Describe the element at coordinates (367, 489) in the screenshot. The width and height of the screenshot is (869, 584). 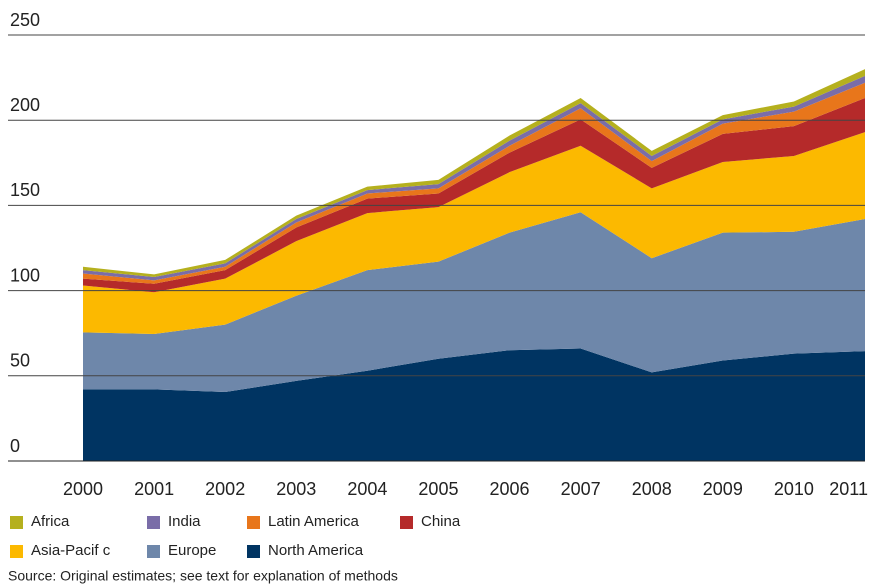
I see `x-tick-label: 2004` at that location.